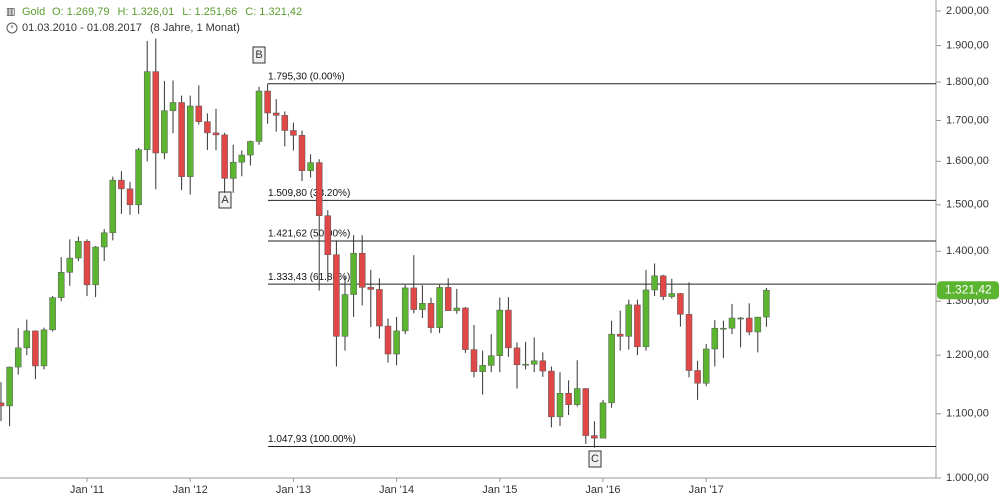  What do you see at coordinates (177, 12) in the screenshot?
I see `header-fields: O: 1.269,79 H: 1.326,01 L: 1.251,66 C: 1.321,42` at bounding box center [177, 12].